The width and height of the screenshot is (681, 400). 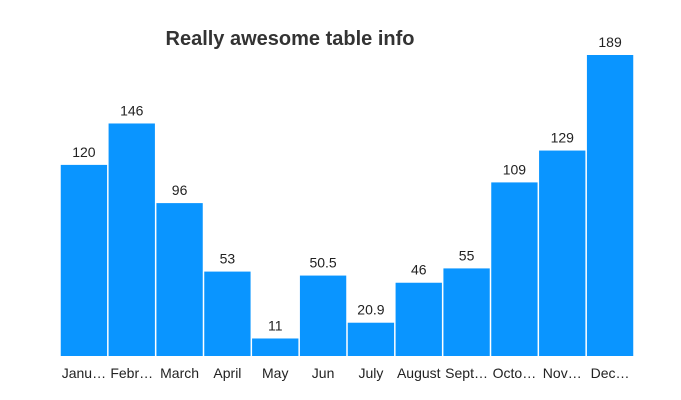 What do you see at coordinates (84, 260) in the screenshot?
I see `bar-january` at bounding box center [84, 260].